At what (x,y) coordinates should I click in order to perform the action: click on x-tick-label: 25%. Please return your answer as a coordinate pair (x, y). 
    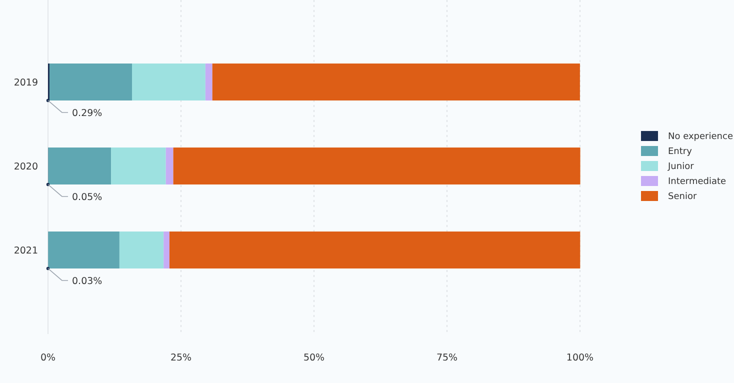
    Looking at the image, I should click on (181, 358).